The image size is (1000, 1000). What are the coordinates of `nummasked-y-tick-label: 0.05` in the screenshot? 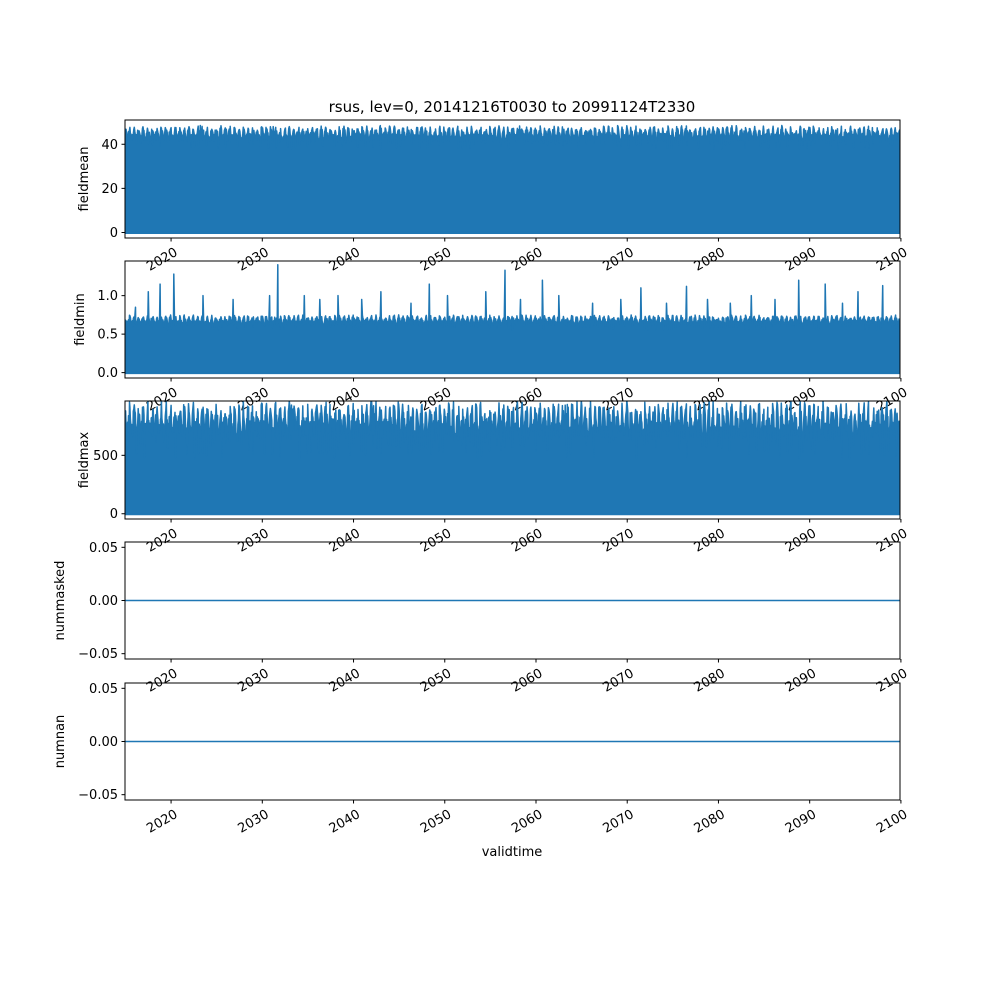 It's located at (103, 548).